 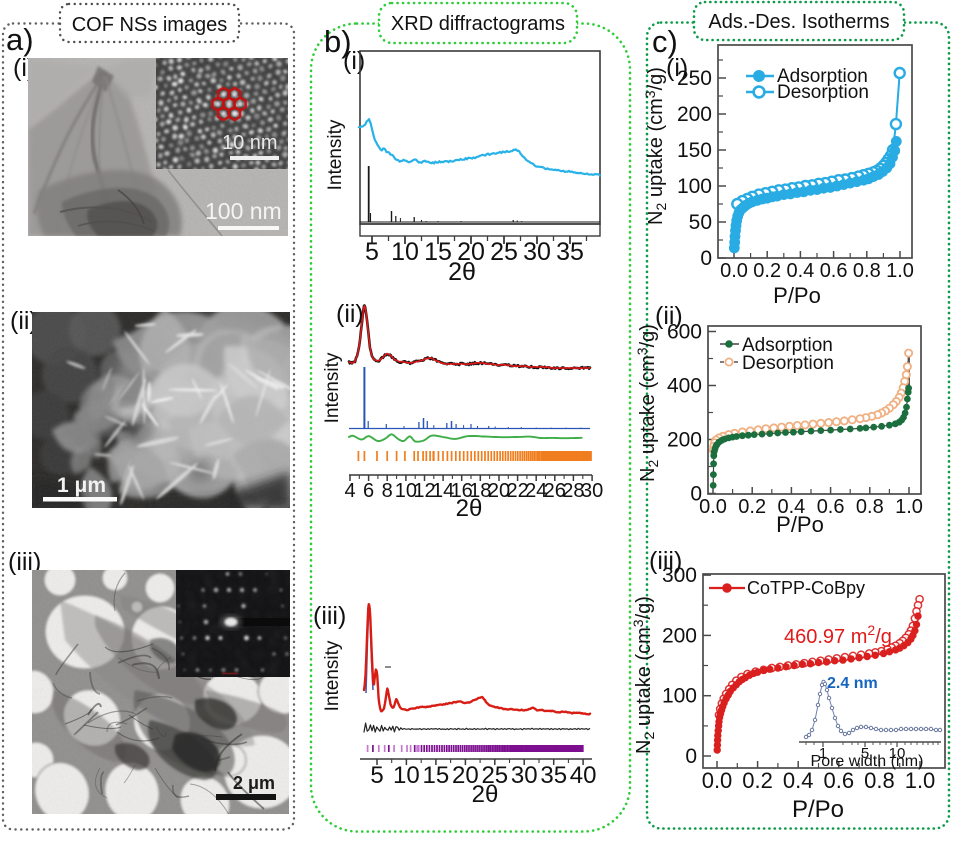 I want to click on svg-text: 6, so click(x=368, y=491).